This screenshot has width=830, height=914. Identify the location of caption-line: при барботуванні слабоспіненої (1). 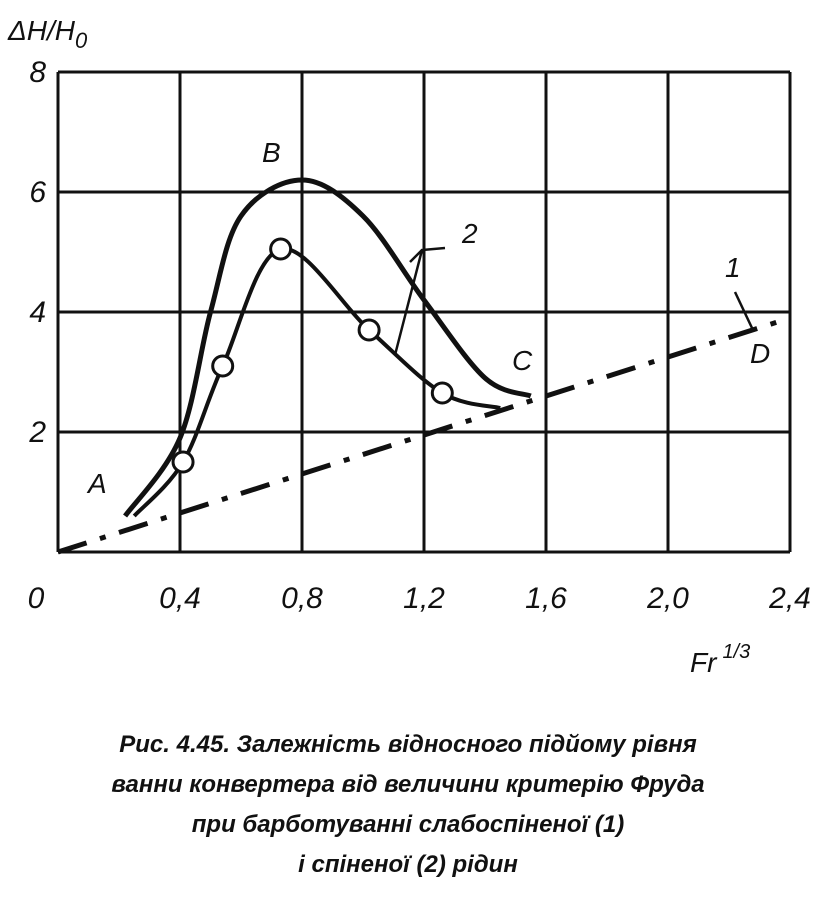
(408, 824).